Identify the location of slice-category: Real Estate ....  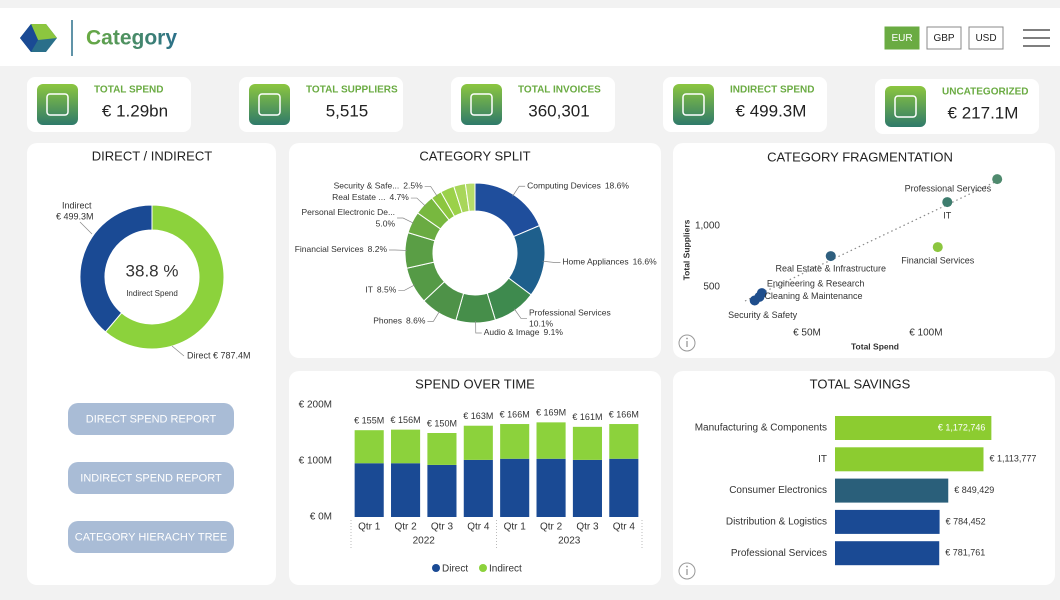
(358, 197).